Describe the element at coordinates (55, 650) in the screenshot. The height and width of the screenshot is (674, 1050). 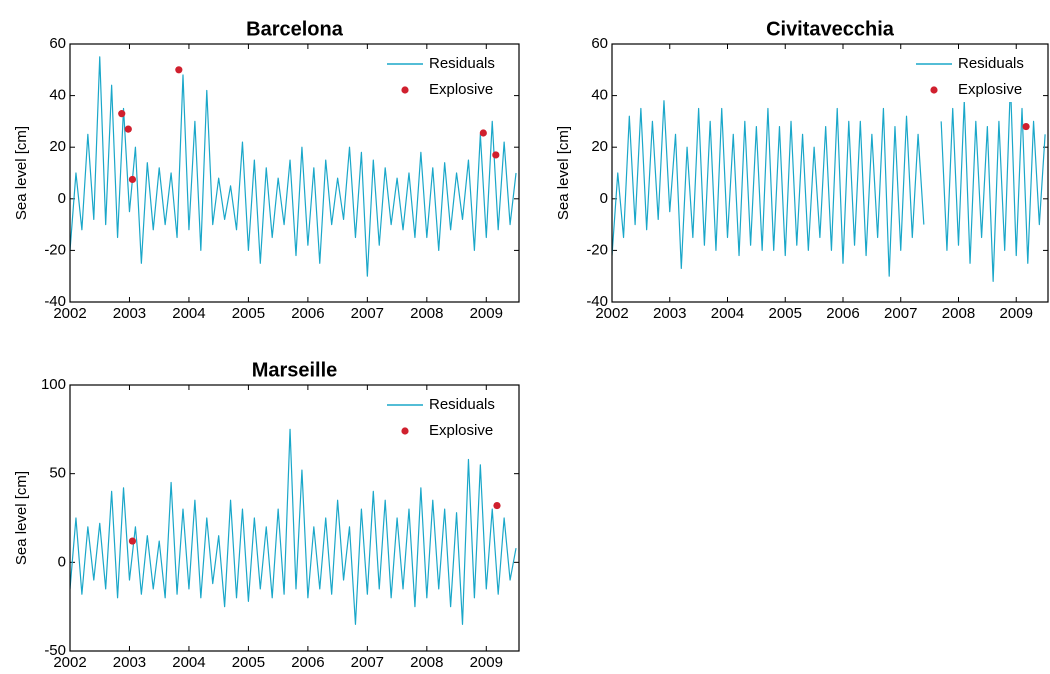
I see `y-tick-label: -50` at that location.